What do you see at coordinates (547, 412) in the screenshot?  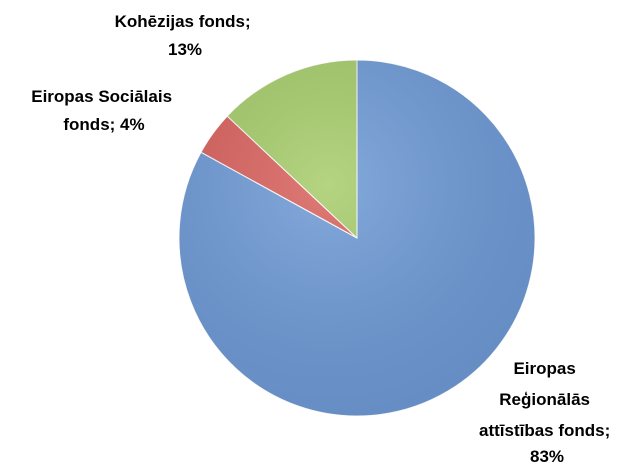 I see `slice-label-erdf: Eiropas Reģionālās attīstības fonds; 83%` at bounding box center [547, 412].